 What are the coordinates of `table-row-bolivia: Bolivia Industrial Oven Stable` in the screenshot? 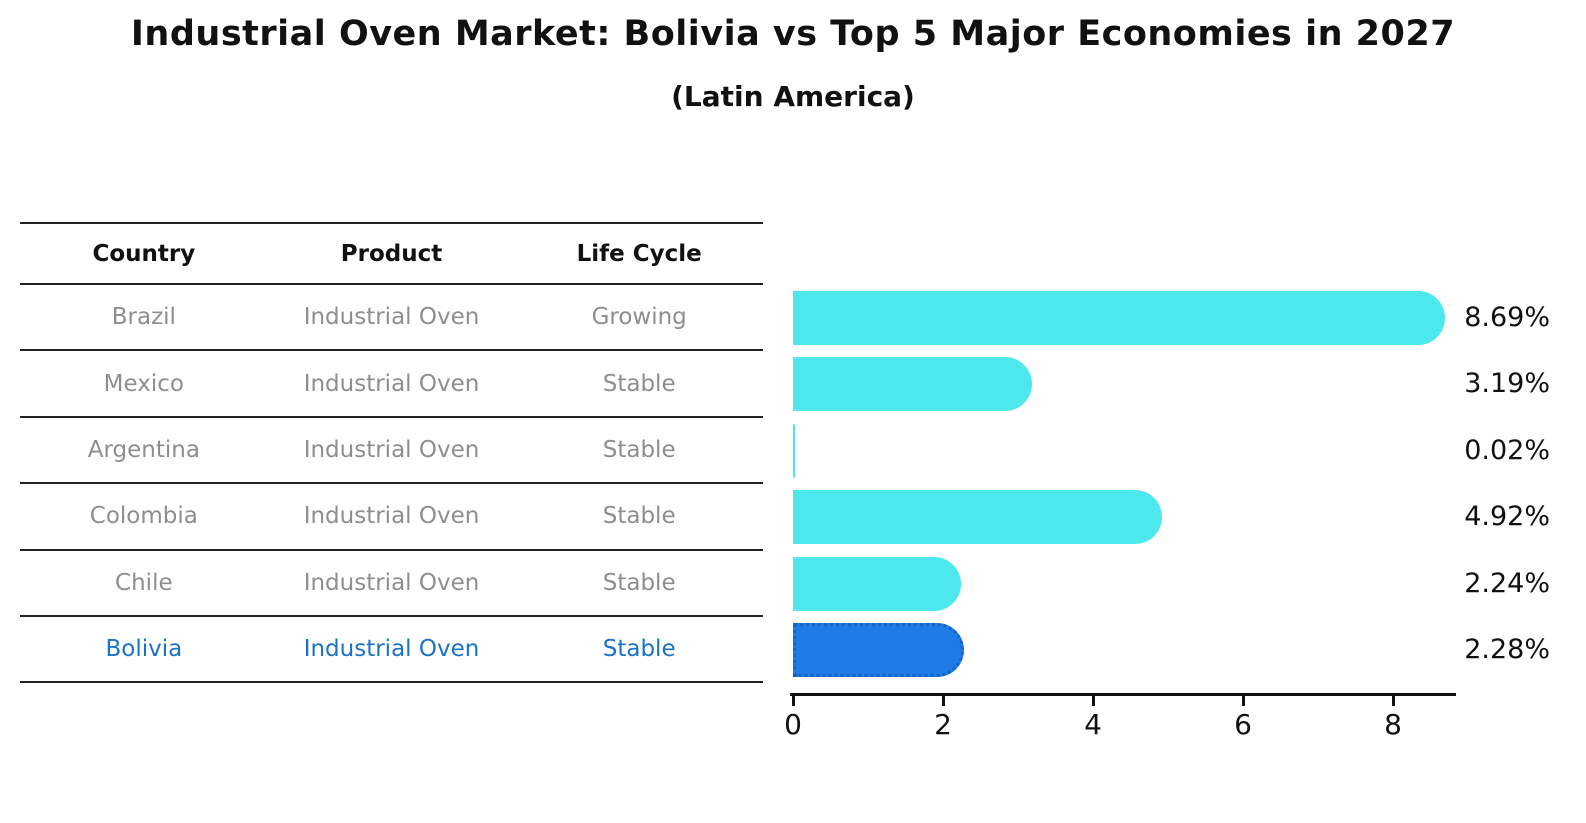 It's located at (391, 650).